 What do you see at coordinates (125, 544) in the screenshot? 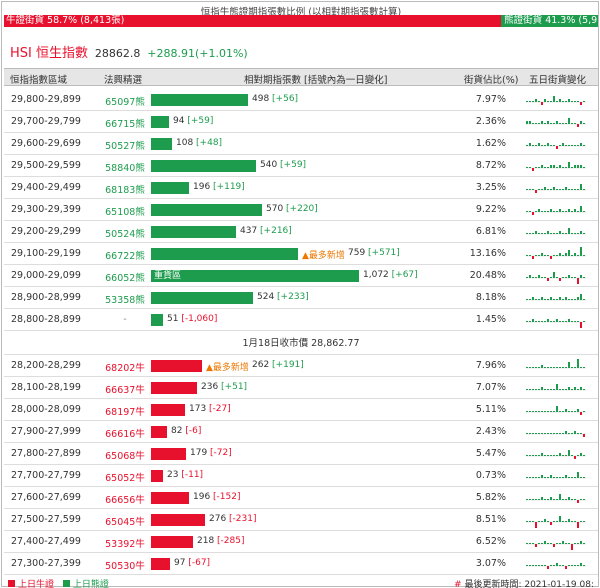
I see `warrant-code-link: 53392牛` at bounding box center [125, 544].